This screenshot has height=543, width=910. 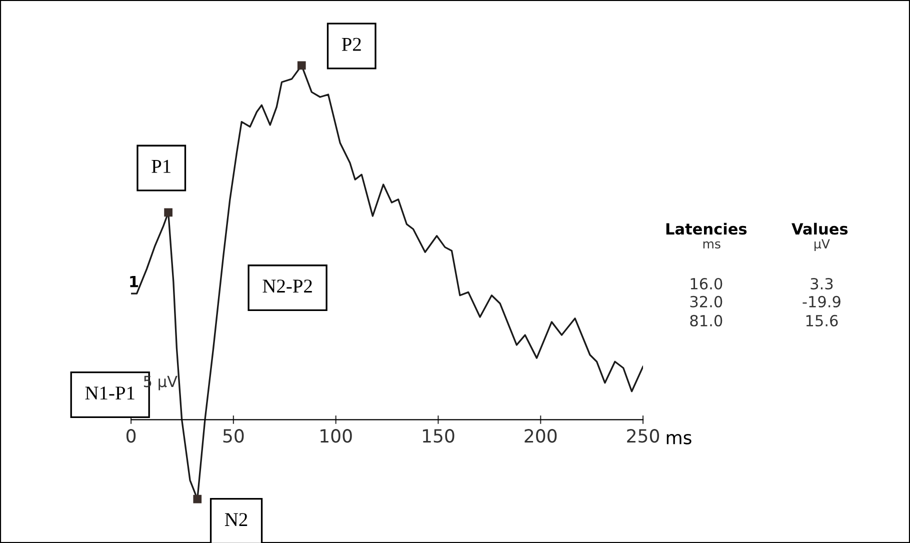 What do you see at coordinates (336, 436) in the screenshot?
I see `x-tick-label: 100` at bounding box center [336, 436].